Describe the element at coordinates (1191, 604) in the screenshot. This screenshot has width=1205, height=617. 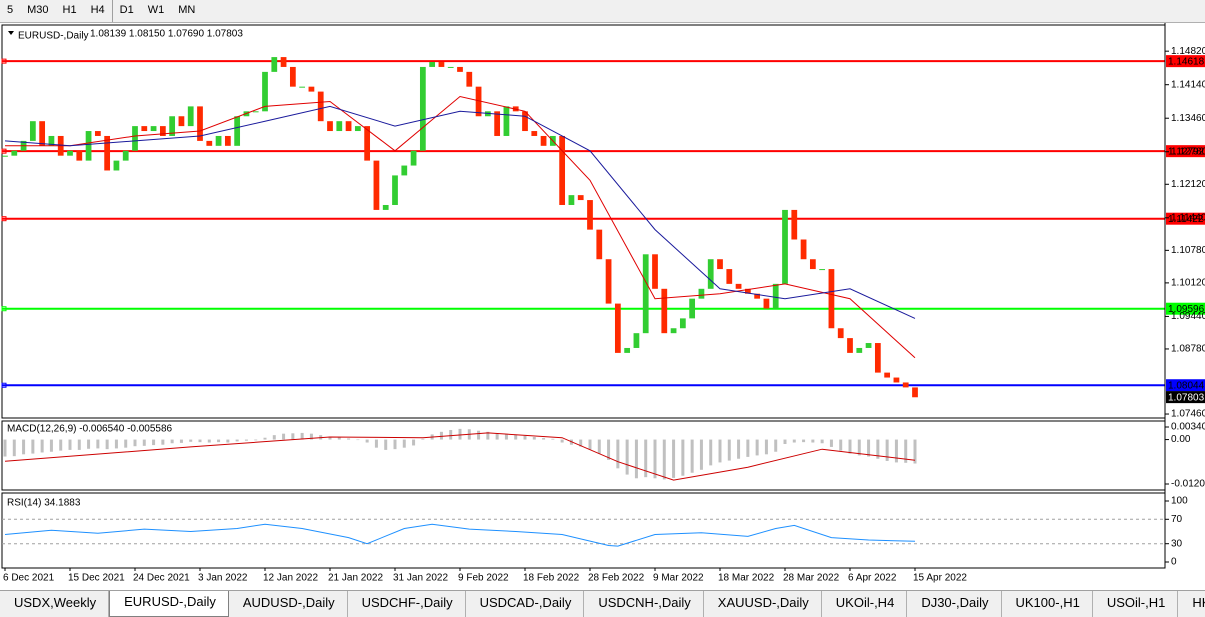
I see `chart-tab: HK50-,H1` at that location.